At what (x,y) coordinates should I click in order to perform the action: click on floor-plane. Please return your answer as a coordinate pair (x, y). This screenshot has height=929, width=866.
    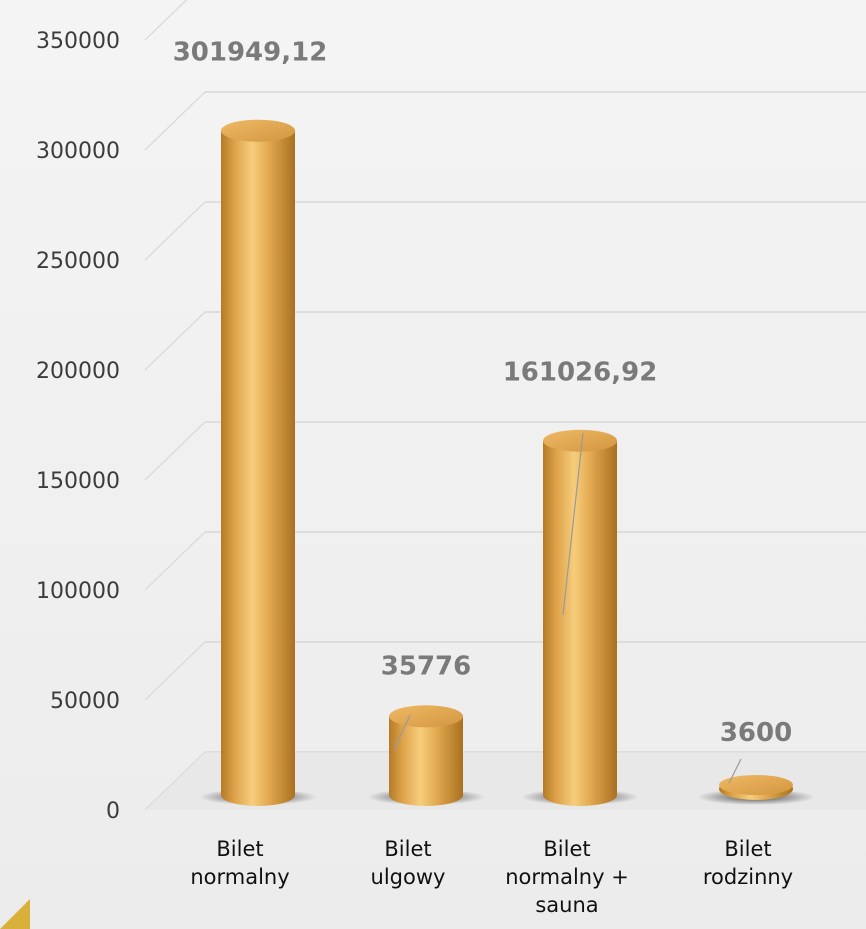
    Looking at the image, I should click on (505, 781).